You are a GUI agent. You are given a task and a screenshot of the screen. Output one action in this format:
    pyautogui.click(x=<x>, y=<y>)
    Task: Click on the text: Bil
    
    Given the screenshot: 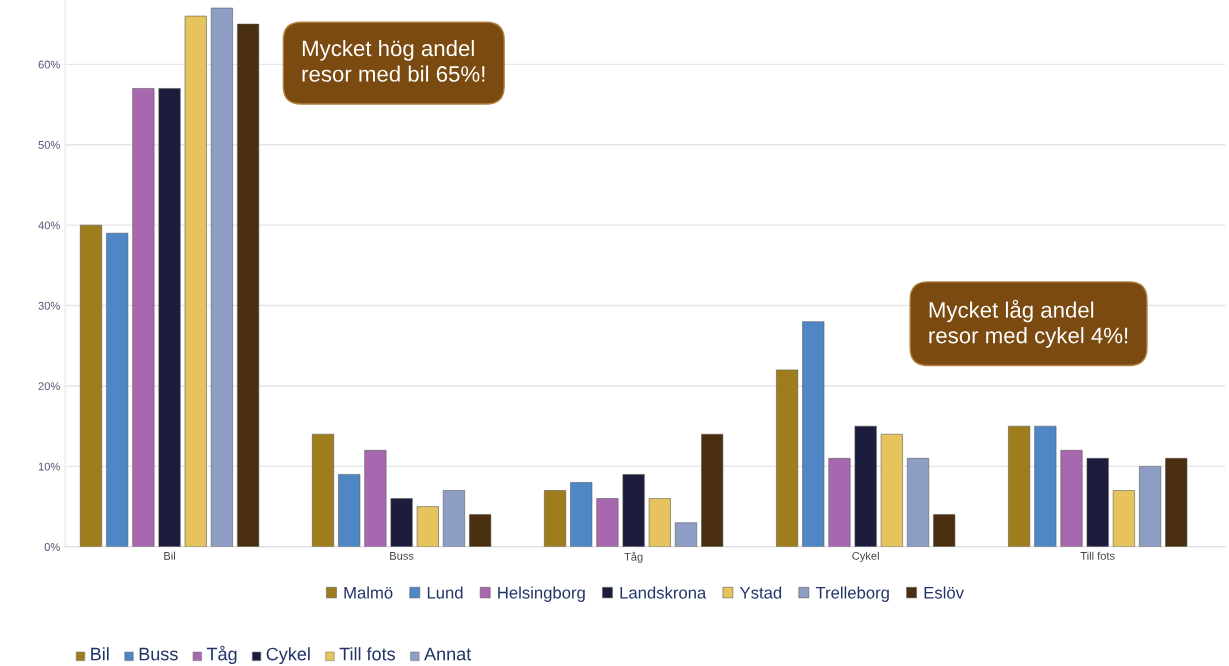 What is the action you would take?
    pyautogui.click(x=100, y=654)
    